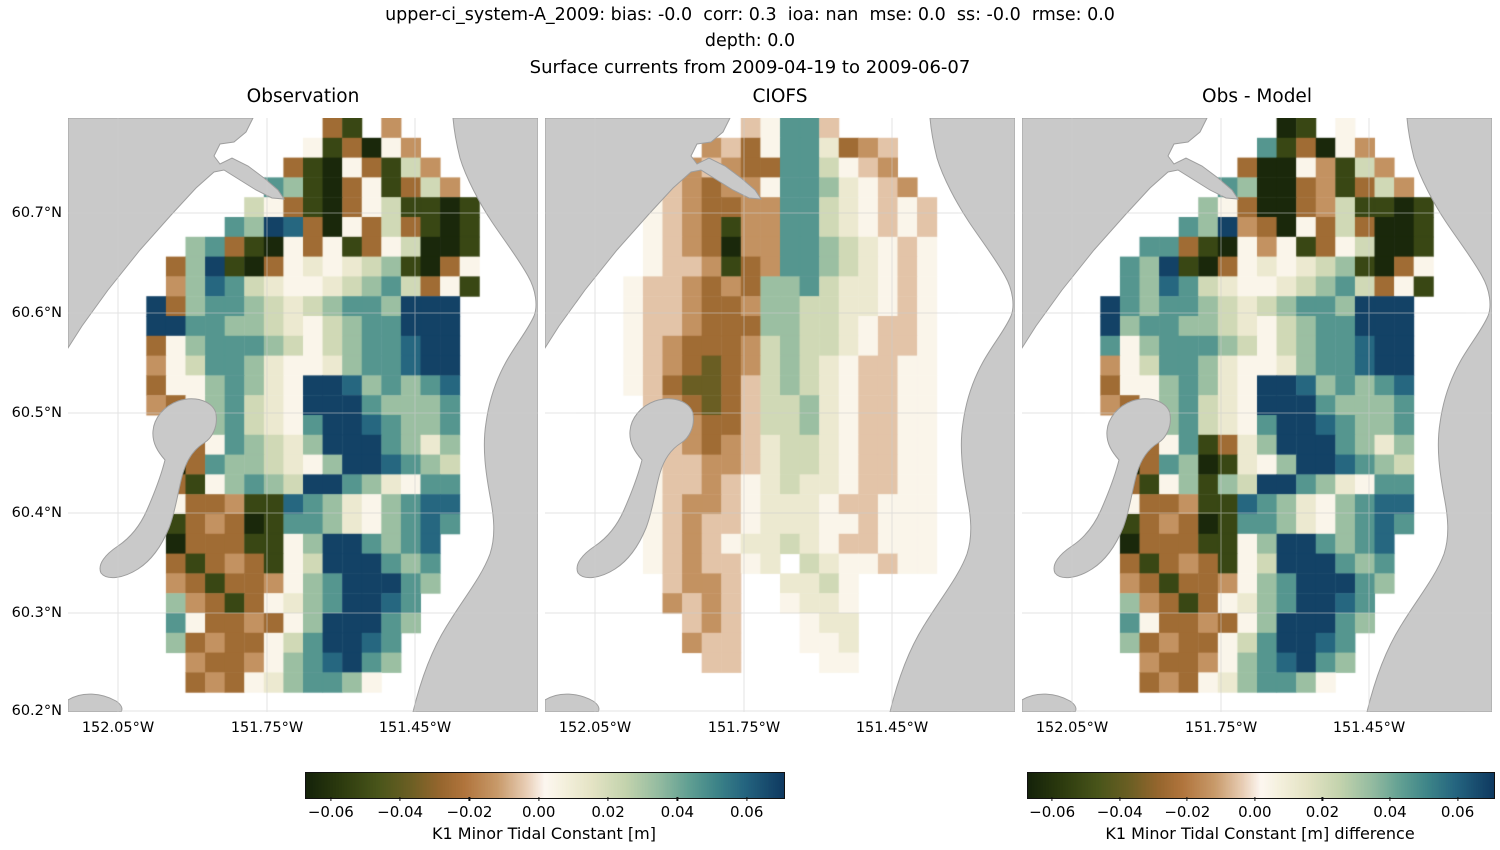  I want to click on lat-tick-label: 60.2°N, so click(36, 711).